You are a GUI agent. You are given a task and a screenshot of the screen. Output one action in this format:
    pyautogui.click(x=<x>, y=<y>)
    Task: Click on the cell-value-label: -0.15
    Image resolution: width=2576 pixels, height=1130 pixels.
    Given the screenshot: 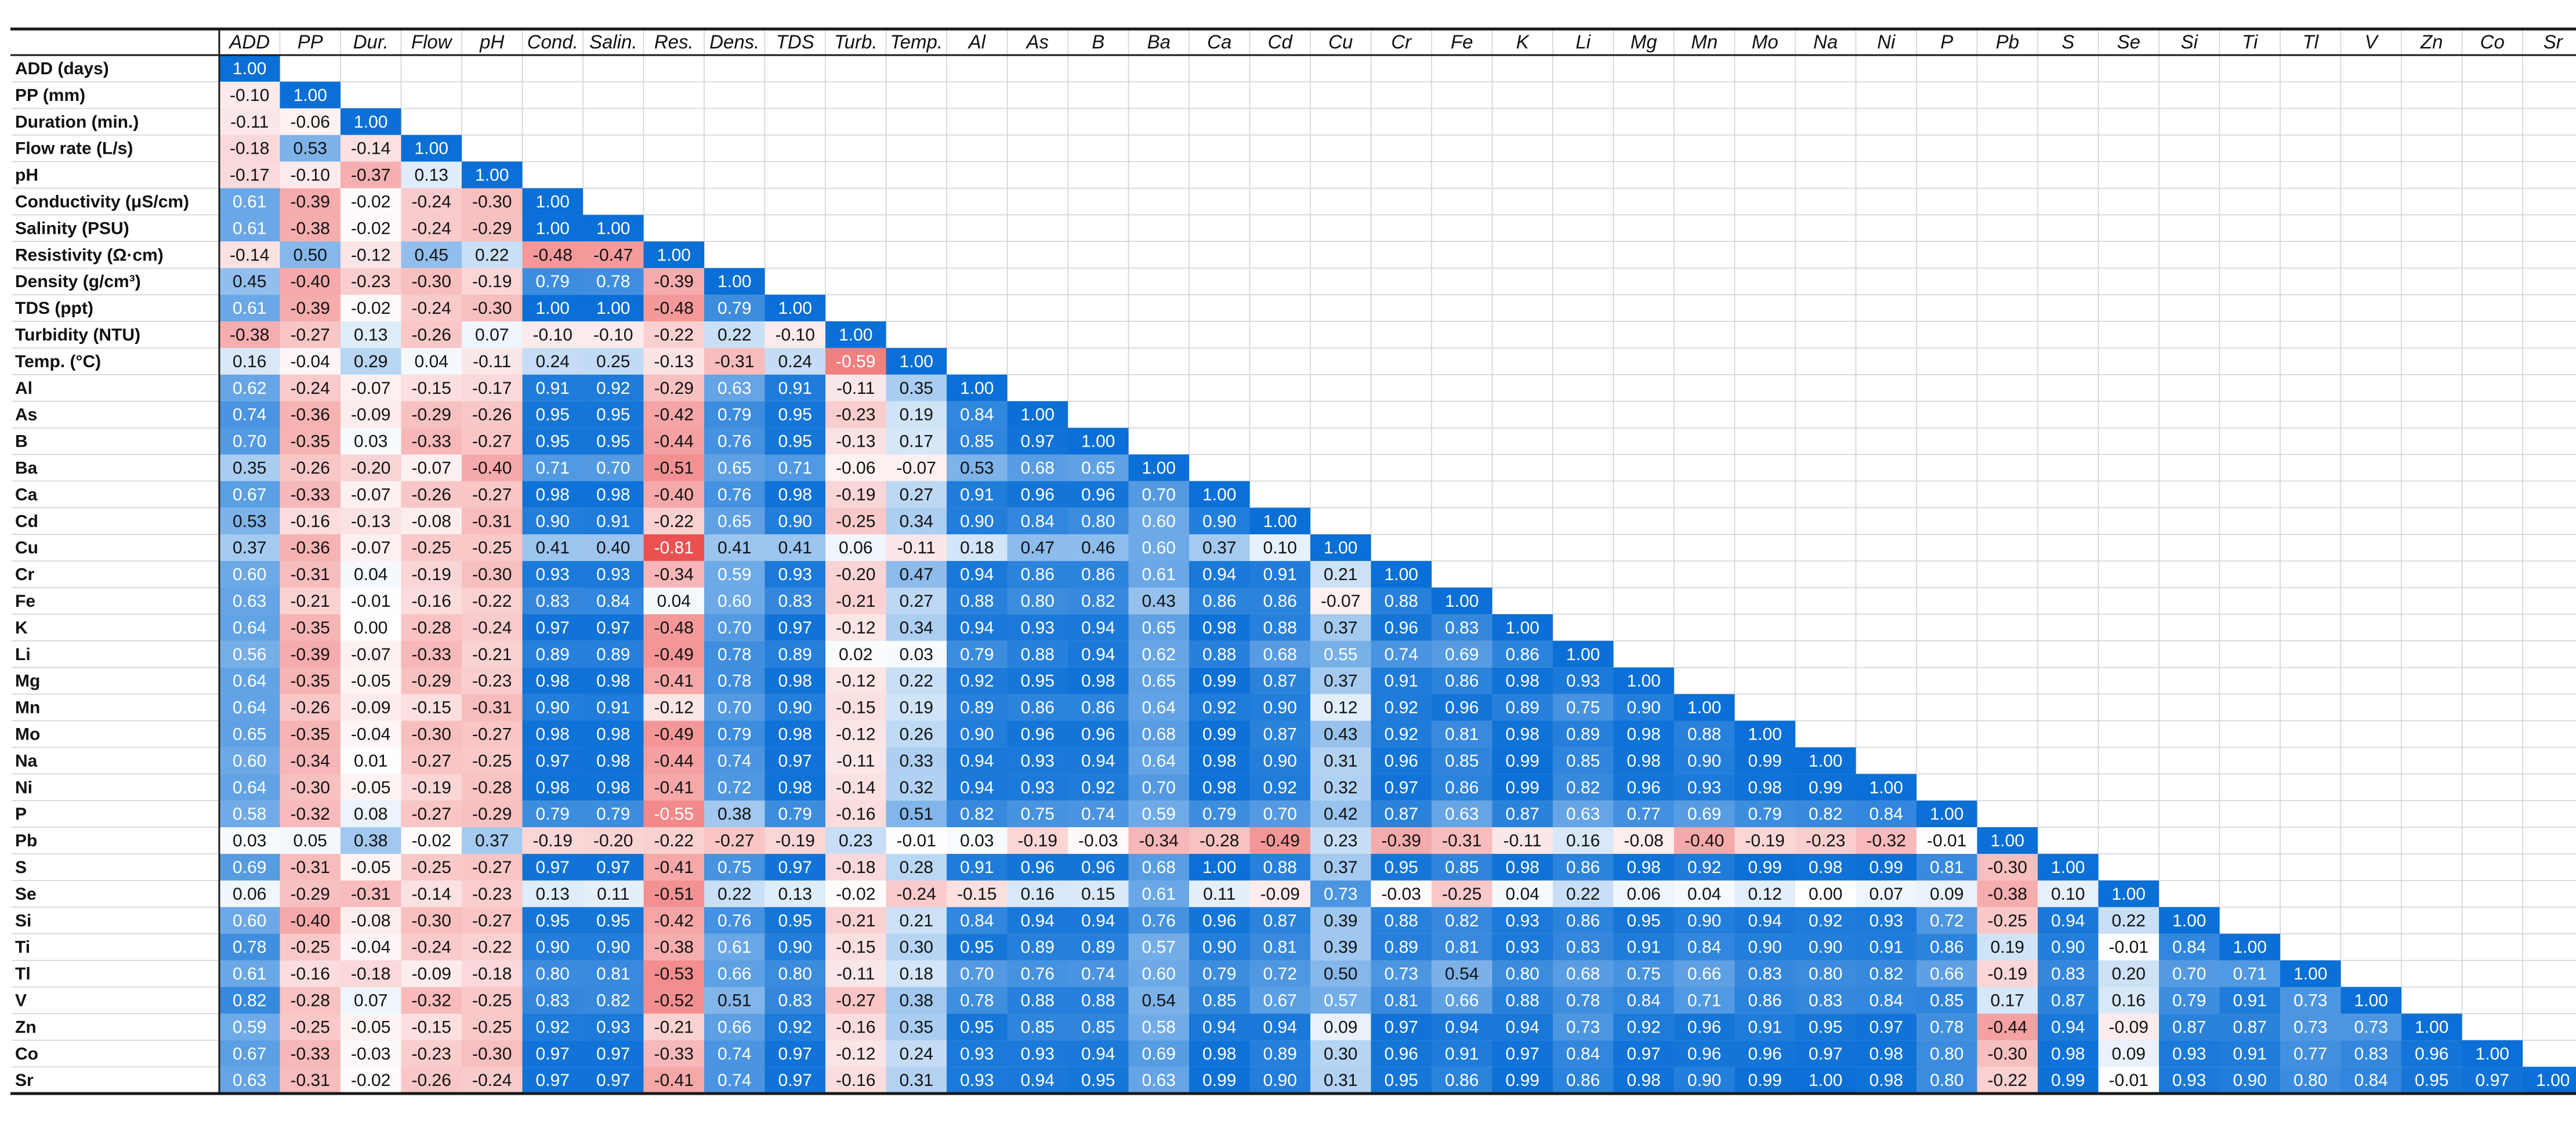 What is the action you would take?
    pyautogui.click(x=856, y=948)
    